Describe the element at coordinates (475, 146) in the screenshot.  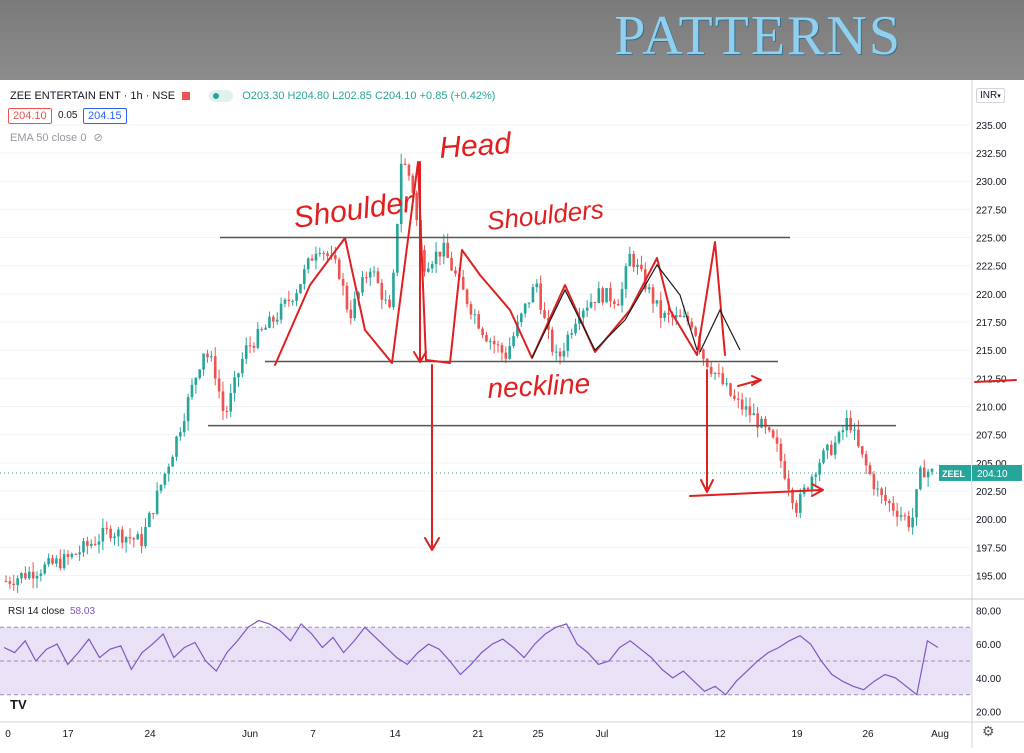
I see `annotation-head: Head` at that location.